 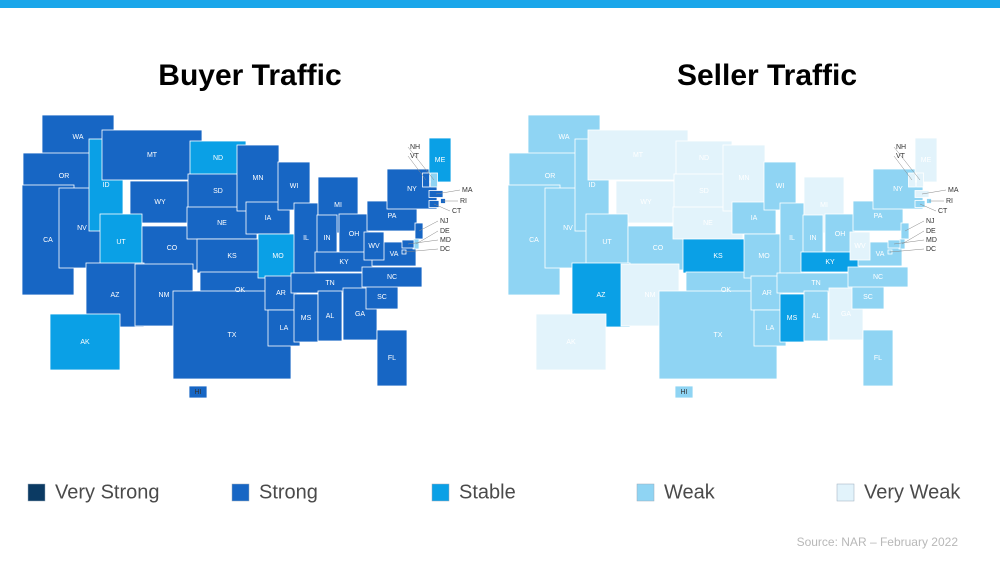 I want to click on top-bar, so click(x=500, y=4).